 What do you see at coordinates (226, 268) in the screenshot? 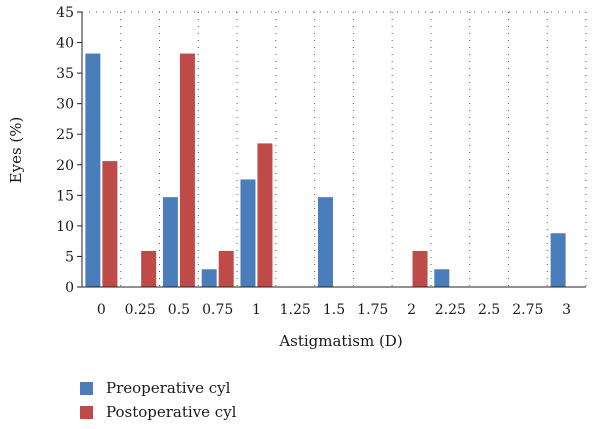
I see `bar-postoperative-0.75` at bounding box center [226, 268].